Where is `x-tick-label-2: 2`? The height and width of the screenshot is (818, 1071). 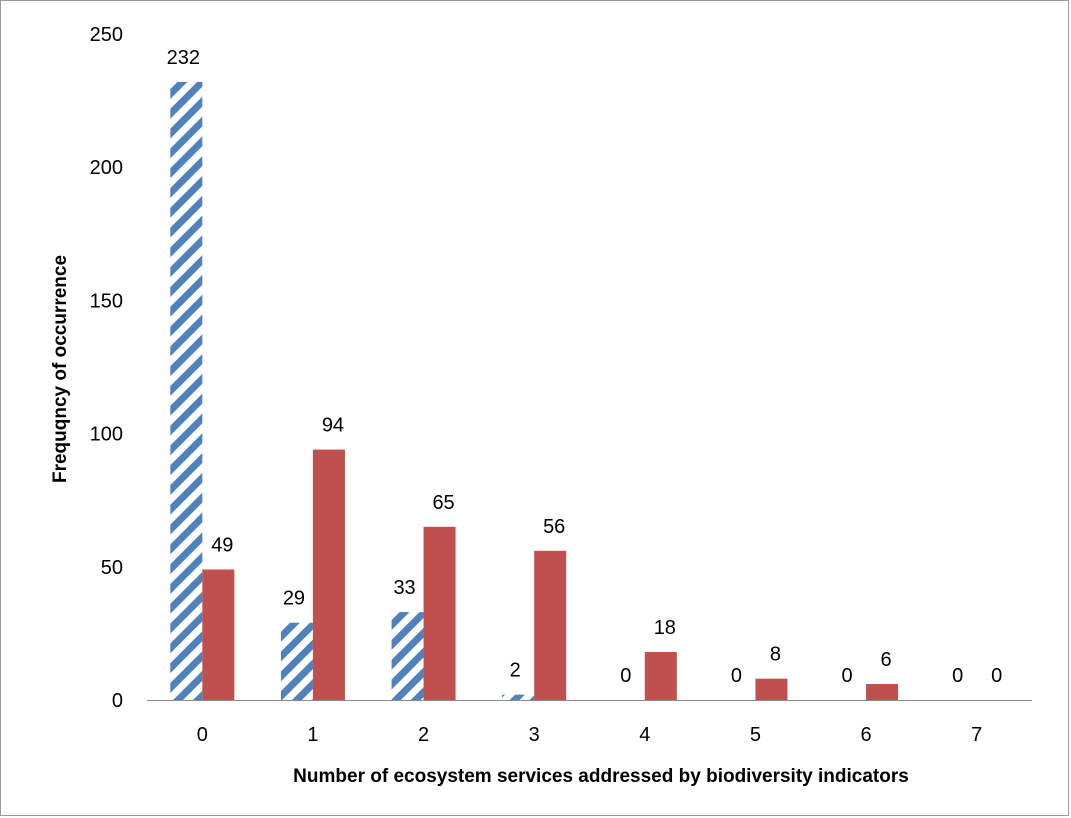
x-tick-label-2: 2 is located at coordinates (423, 735).